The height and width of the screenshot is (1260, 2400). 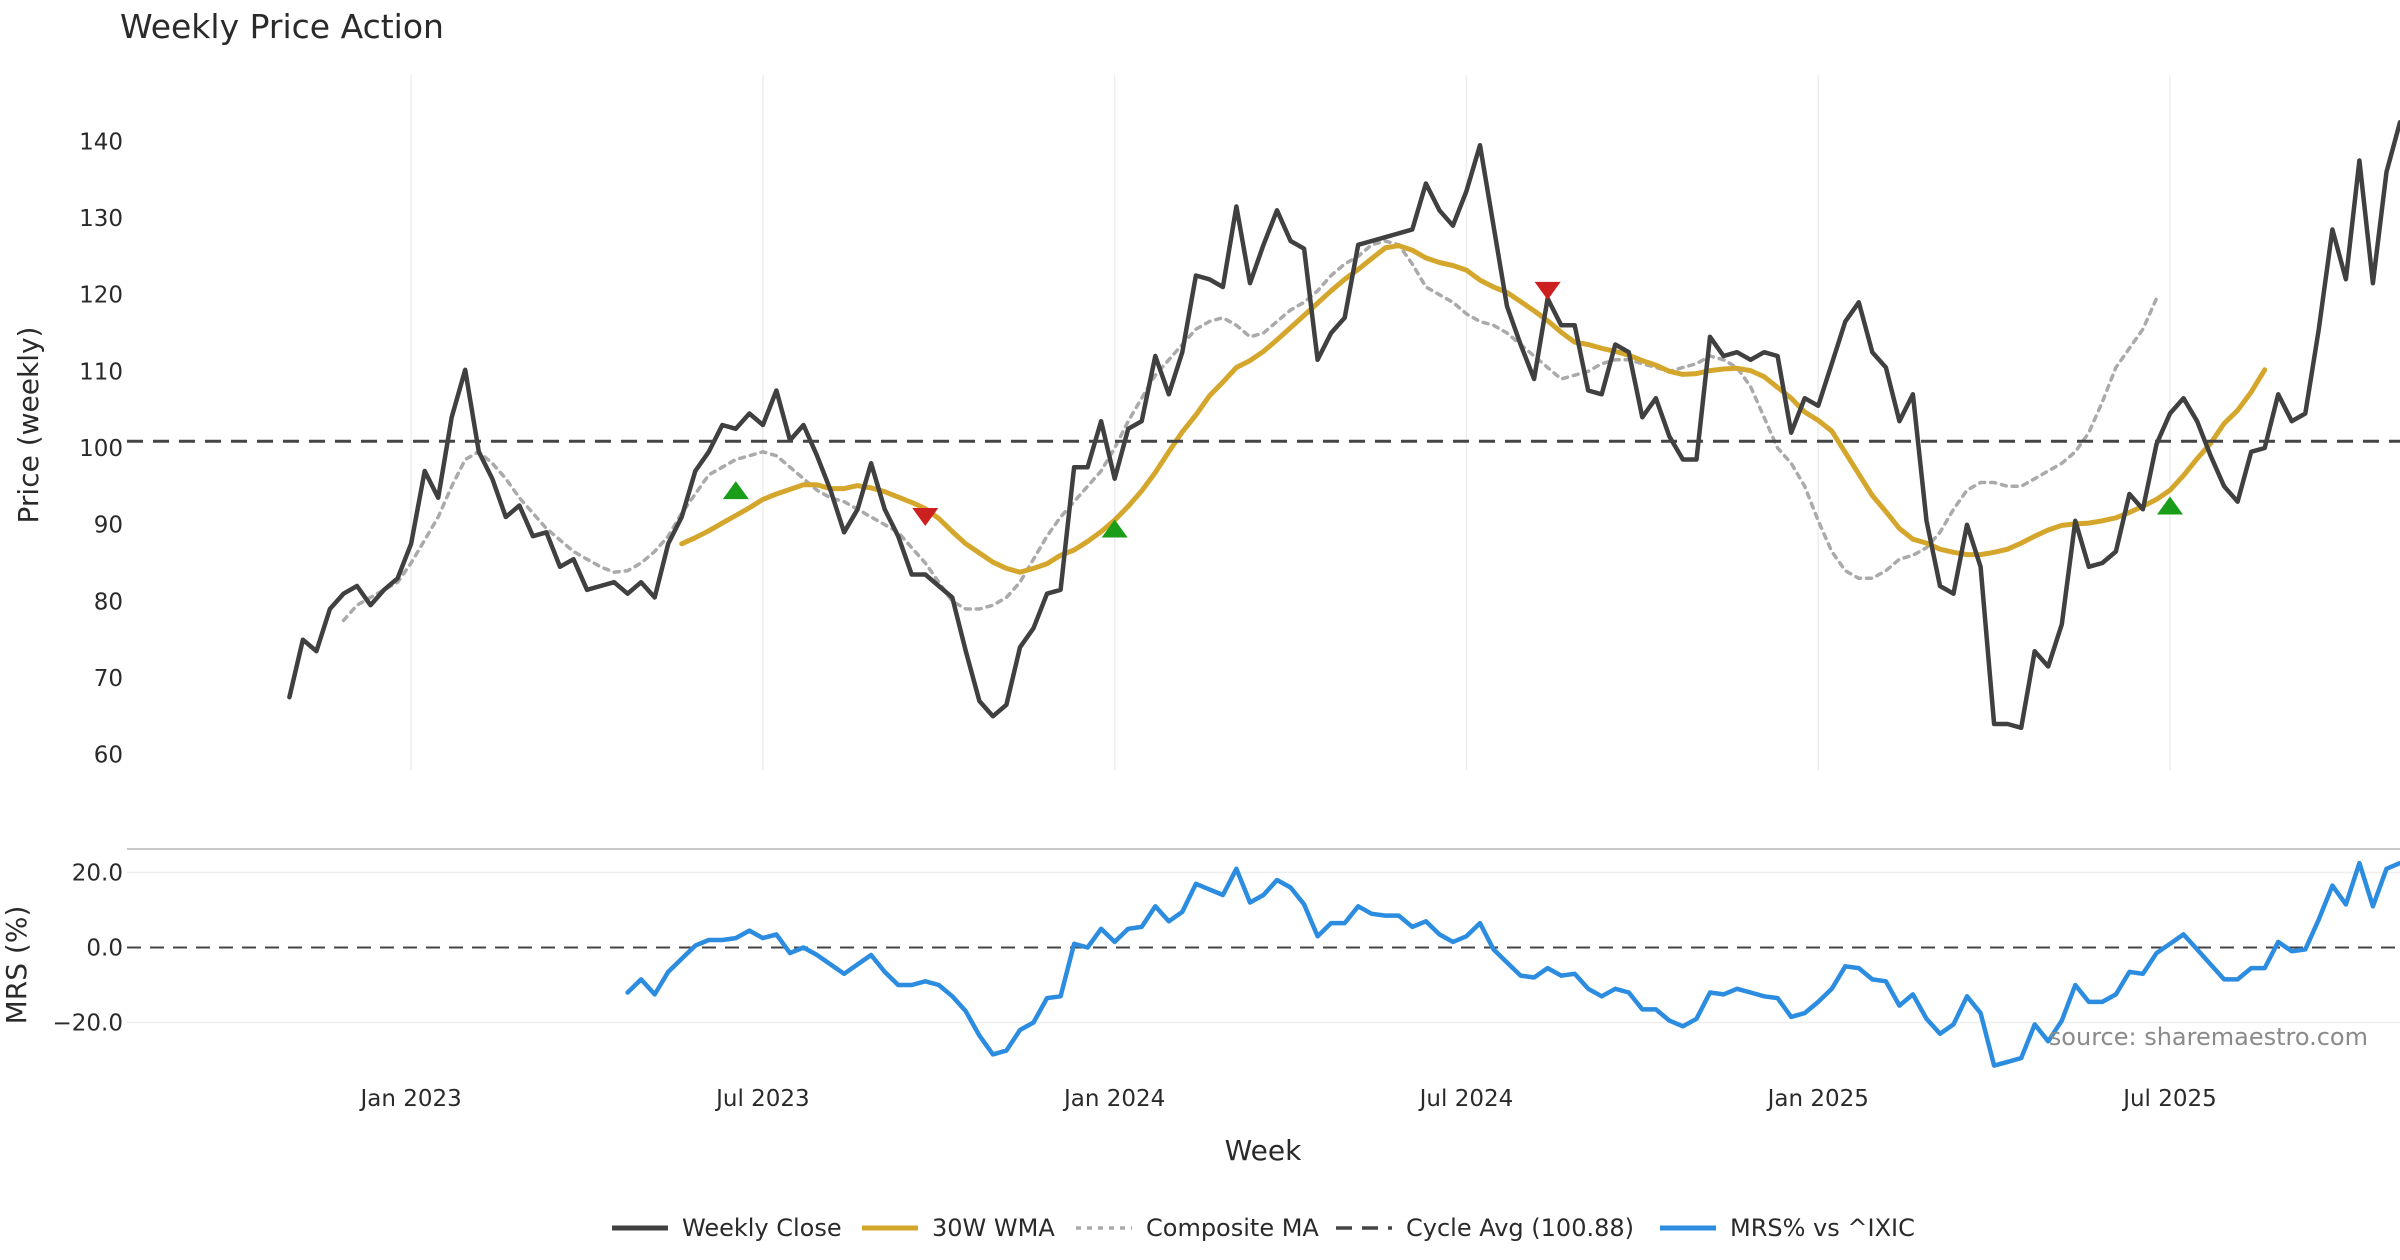 What do you see at coordinates (16, 965) in the screenshot?
I see `mrs-y-axis-title: MRS (%)` at bounding box center [16, 965].